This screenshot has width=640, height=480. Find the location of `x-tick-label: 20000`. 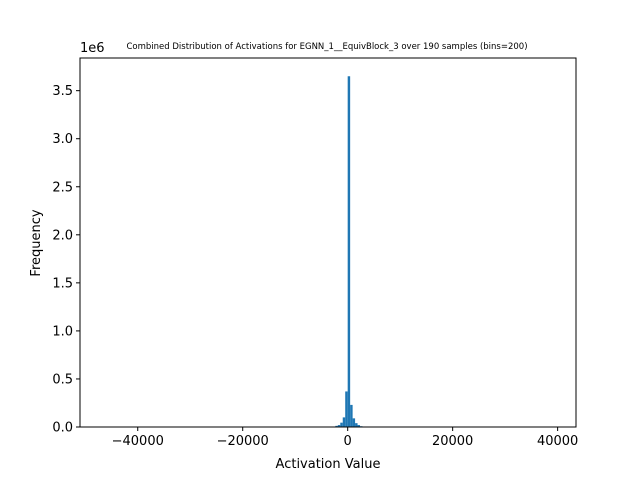

x-tick-label: 20000 is located at coordinates (452, 441).